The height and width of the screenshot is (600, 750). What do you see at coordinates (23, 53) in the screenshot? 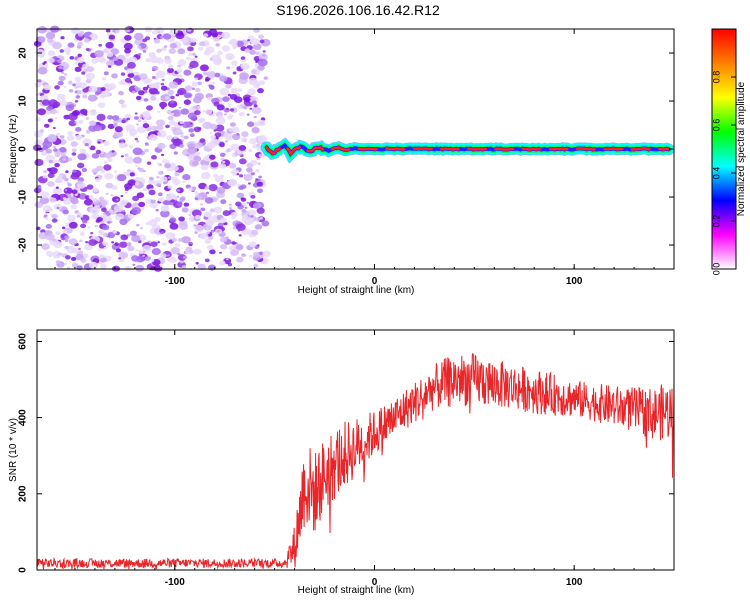
I see `y-tick-label: 20` at bounding box center [23, 53].